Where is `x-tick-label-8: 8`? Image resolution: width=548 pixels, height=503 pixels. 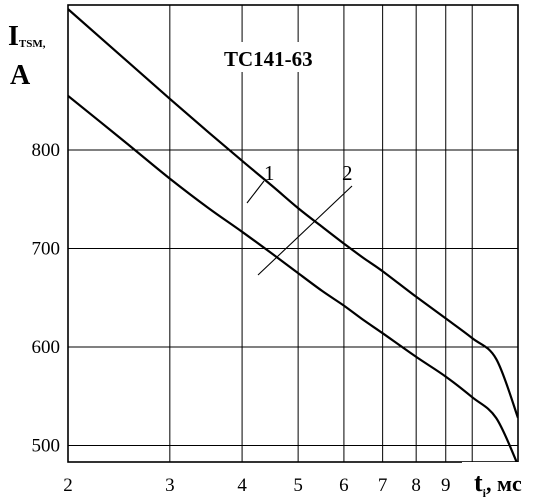 x-tick-label-8: 8 is located at coordinates (416, 485).